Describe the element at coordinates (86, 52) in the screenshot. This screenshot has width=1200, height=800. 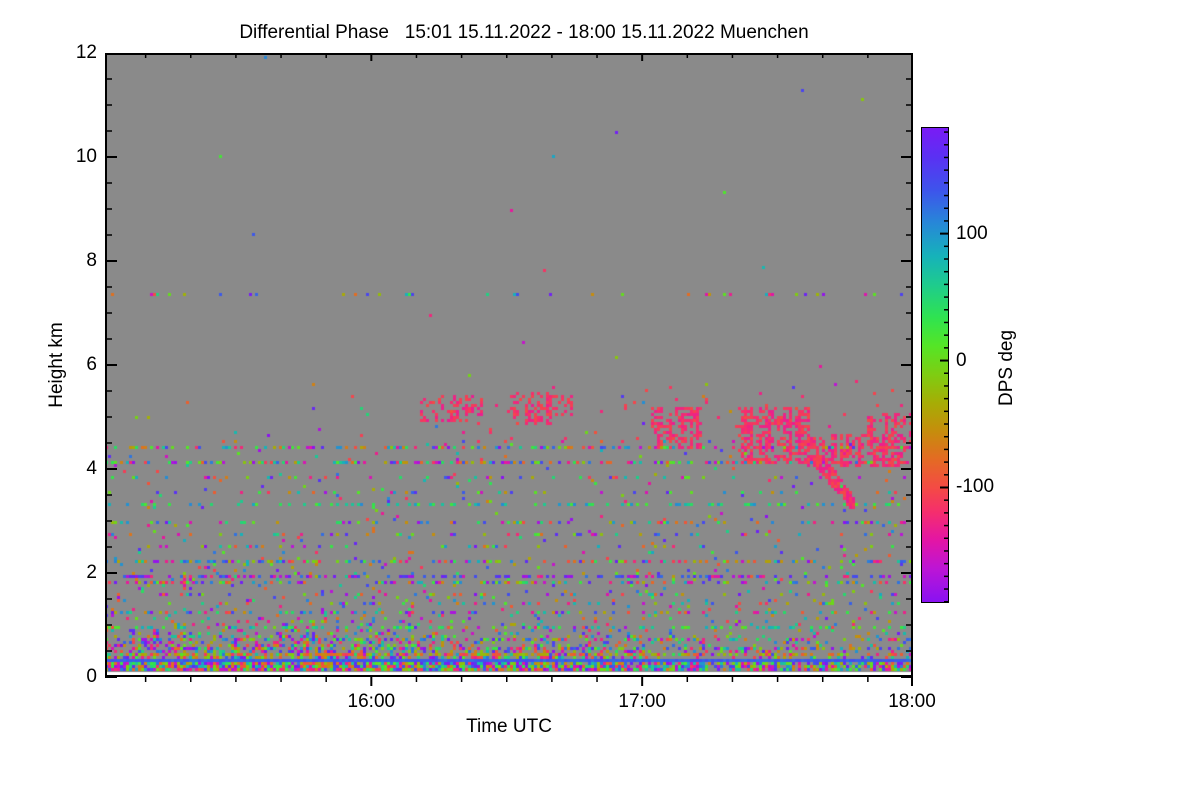
I see `y-tick-label-6: 12` at that location.